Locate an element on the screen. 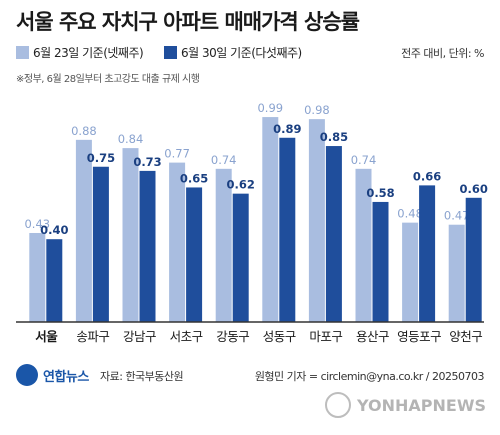 This screenshot has height=435, width=500. value-label-week5-2: 0.73 is located at coordinates (147, 162).